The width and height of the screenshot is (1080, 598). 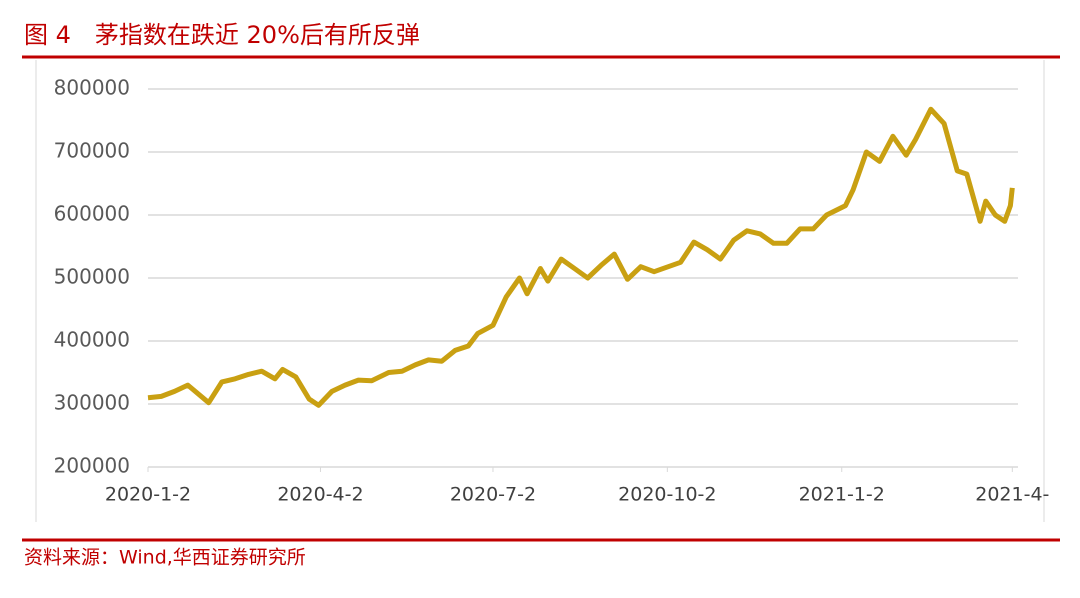 I want to click on y-tick-label: 300000, so click(x=92, y=403).